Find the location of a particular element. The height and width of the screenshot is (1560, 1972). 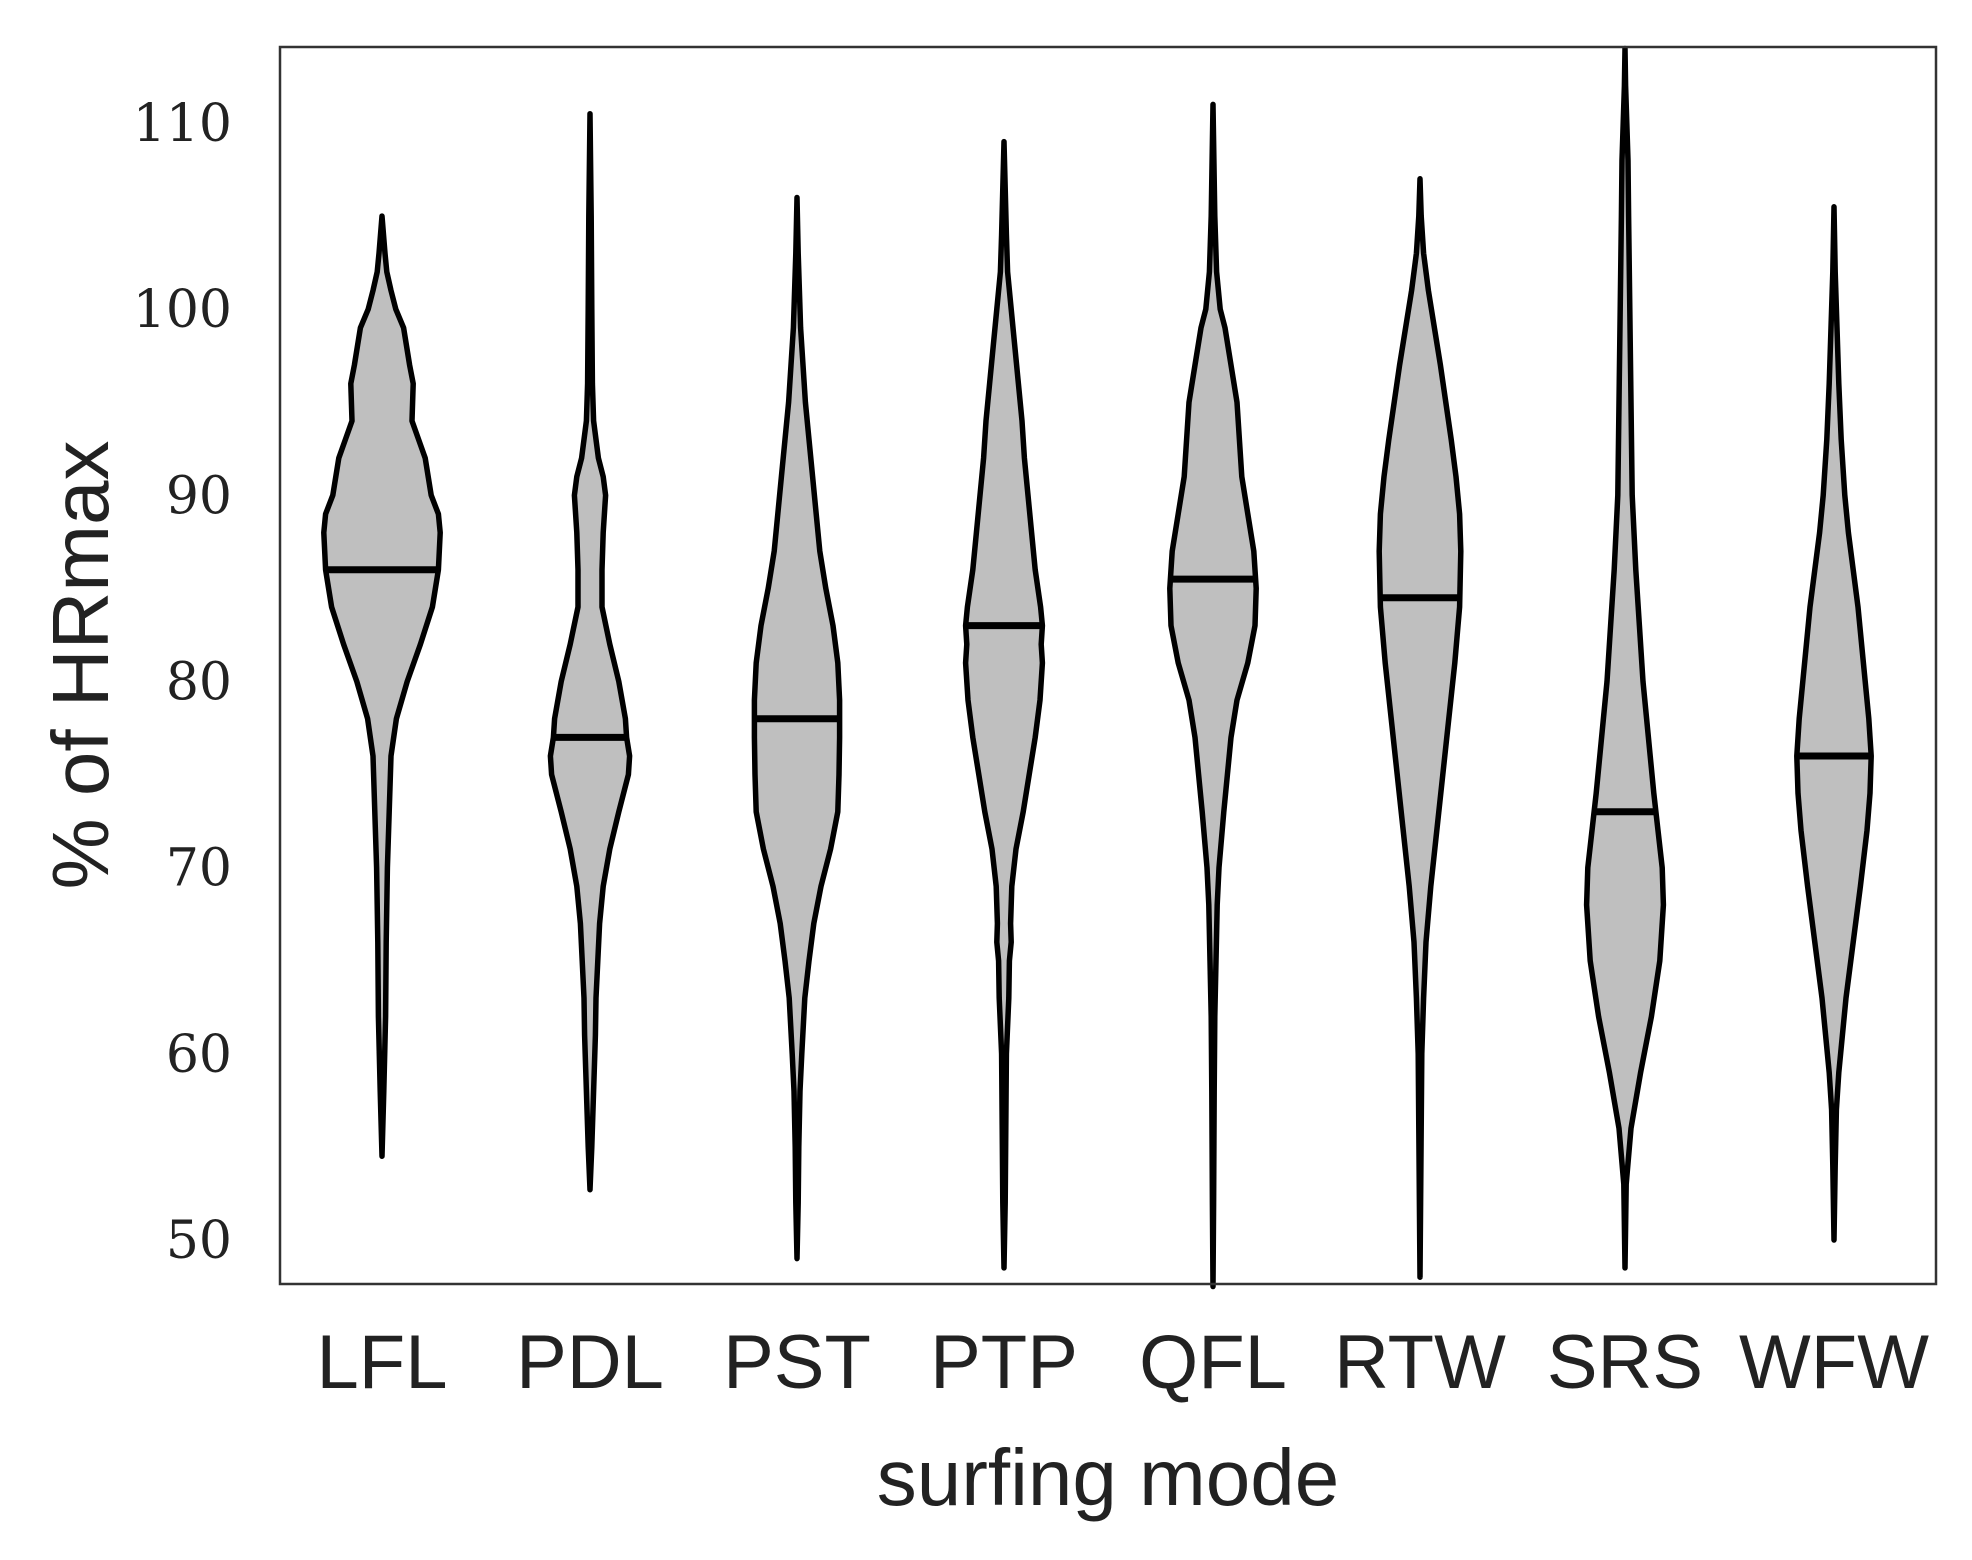

violin-pdl is located at coordinates (590, 651).